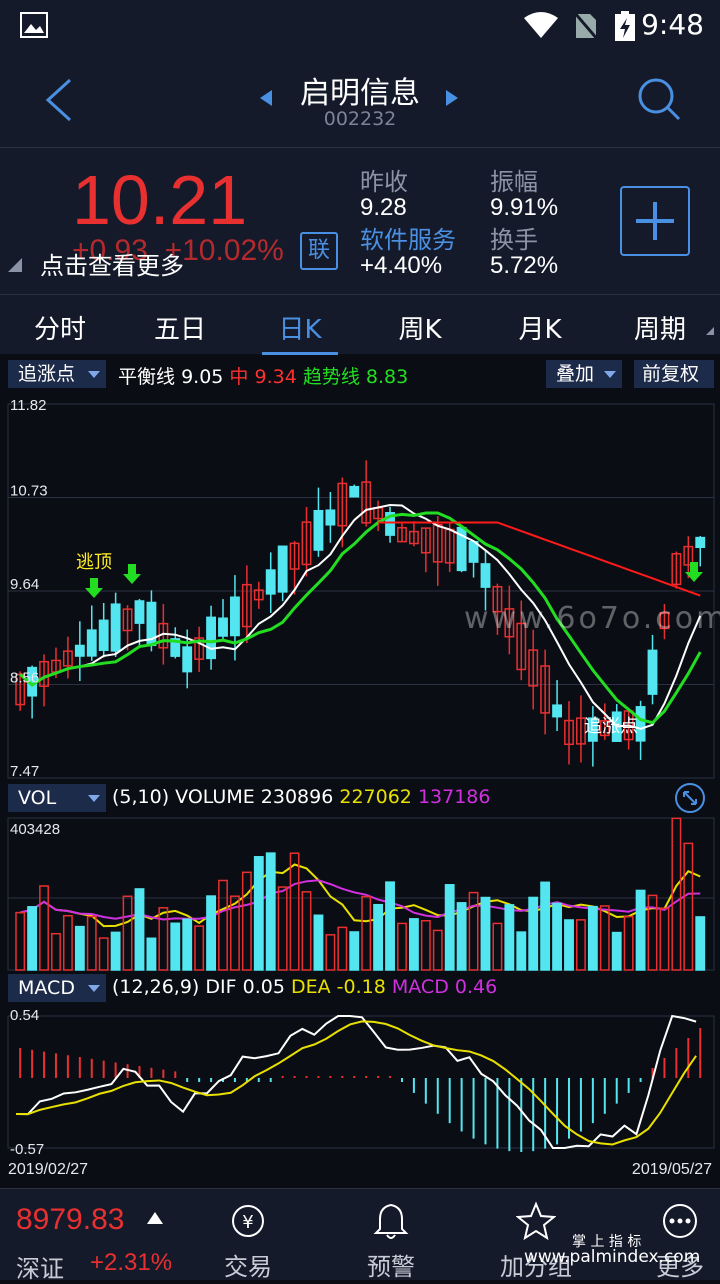  I want to click on trade-icon: ¥, so click(248, 1221).